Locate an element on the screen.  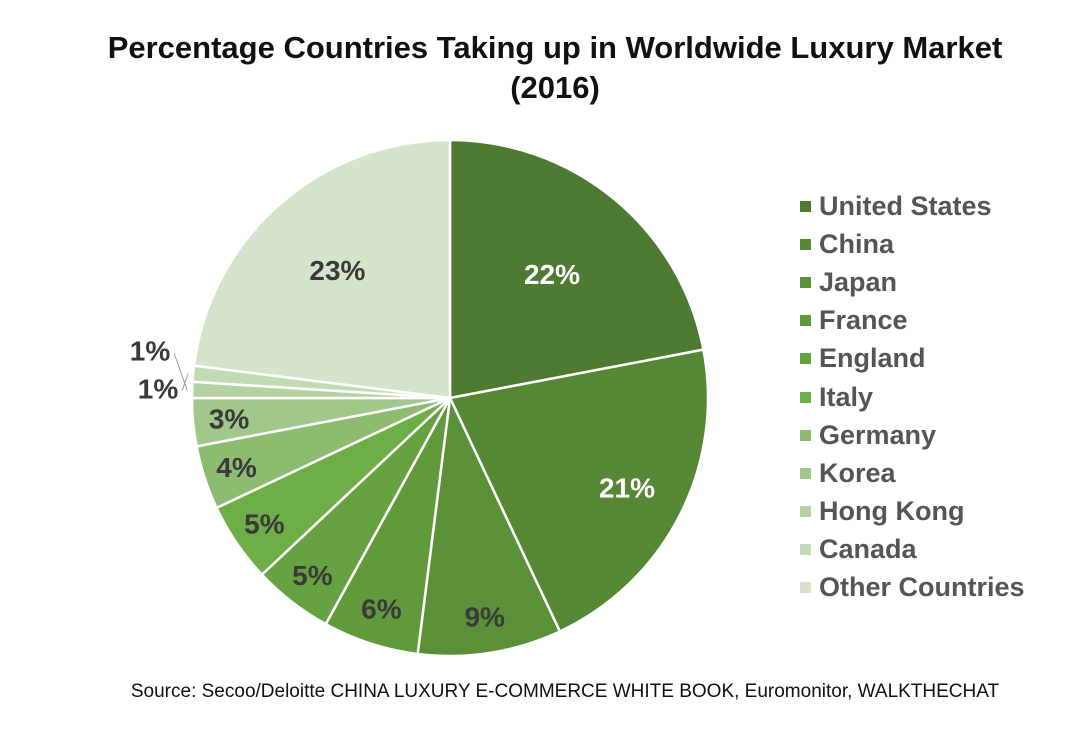
legend-item-england: England is located at coordinates (912, 359).